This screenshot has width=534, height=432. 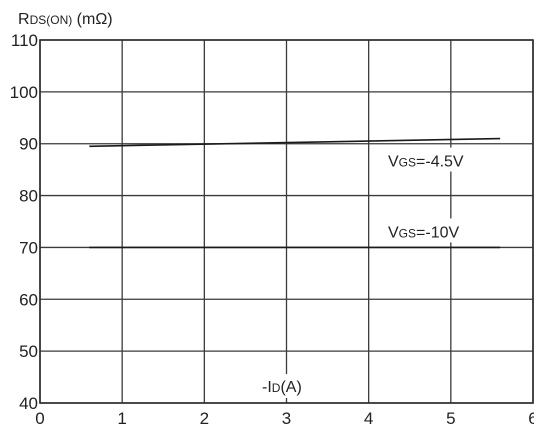 What do you see at coordinates (24, 222) in the screenshot?
I see `y-tick-labels: 40 50 60 70 80 90 100 110` at bounding box center [24, 222].